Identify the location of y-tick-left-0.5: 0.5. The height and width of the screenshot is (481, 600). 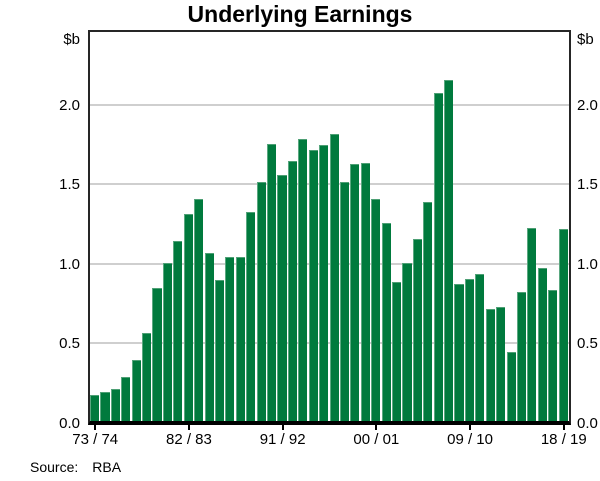
(69, 344).